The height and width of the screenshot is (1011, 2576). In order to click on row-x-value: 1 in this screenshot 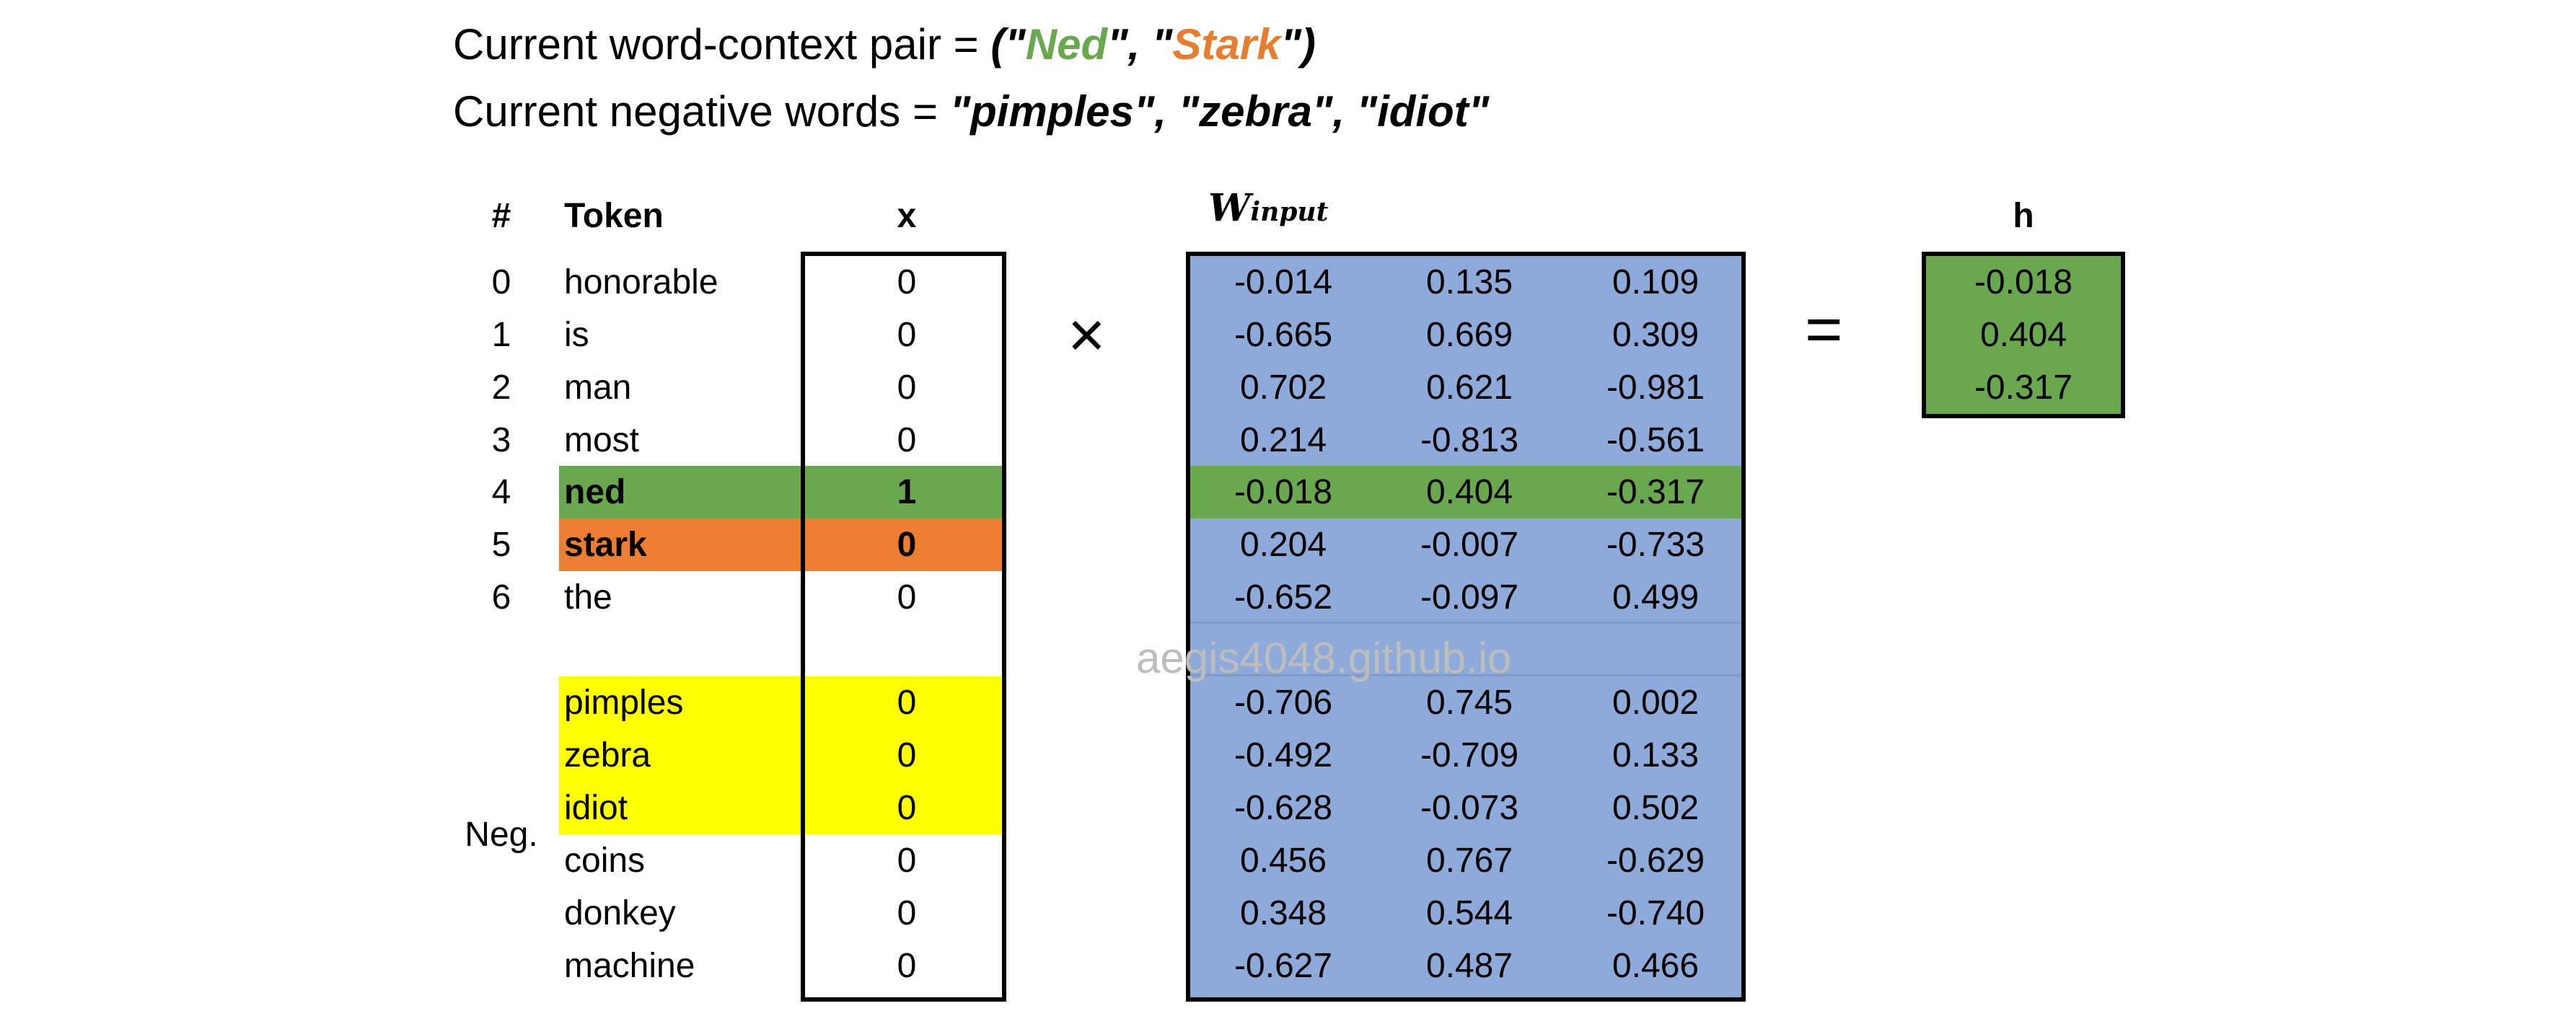, I will do `click(907, 492)`.